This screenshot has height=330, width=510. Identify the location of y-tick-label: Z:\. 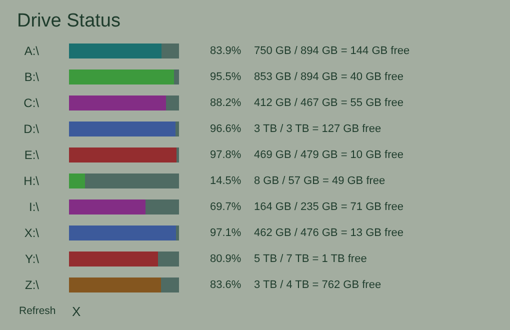
(32, 285).